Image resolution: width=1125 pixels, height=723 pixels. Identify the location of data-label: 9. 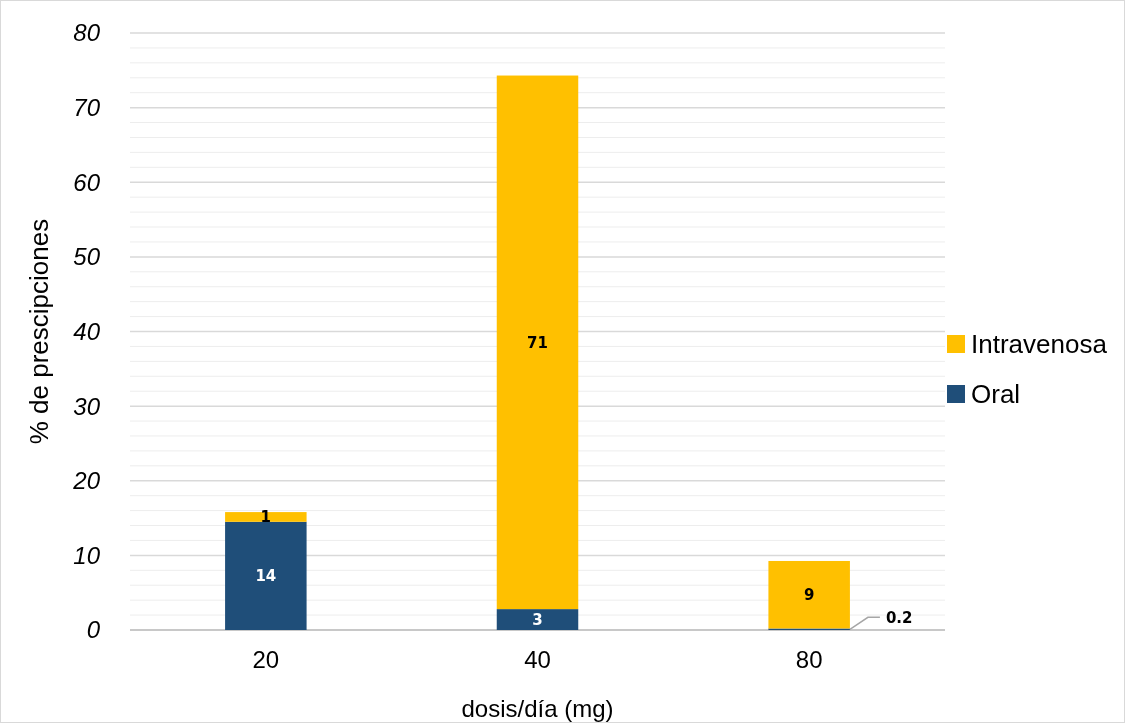
(809, 594).